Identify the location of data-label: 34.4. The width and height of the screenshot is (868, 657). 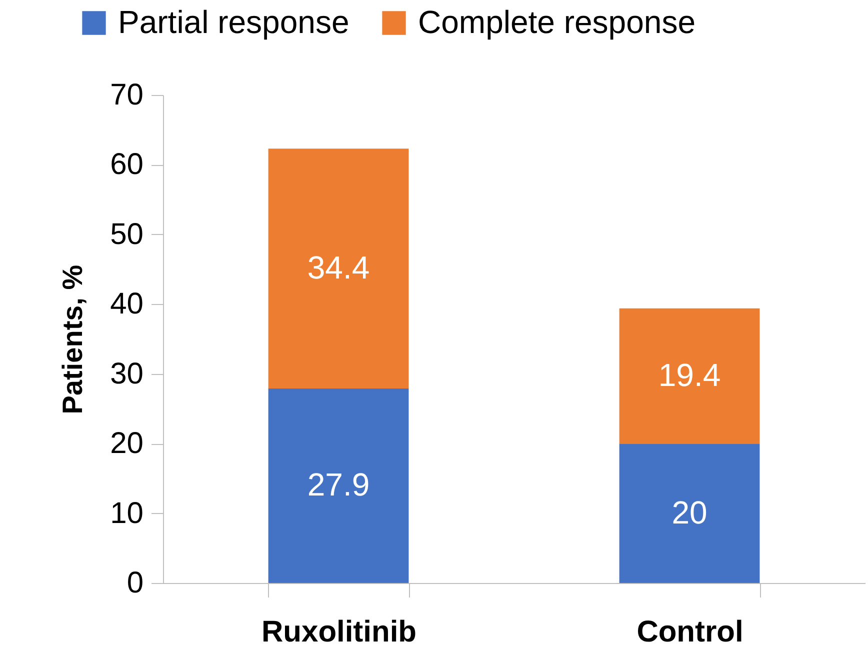
(338, 268).